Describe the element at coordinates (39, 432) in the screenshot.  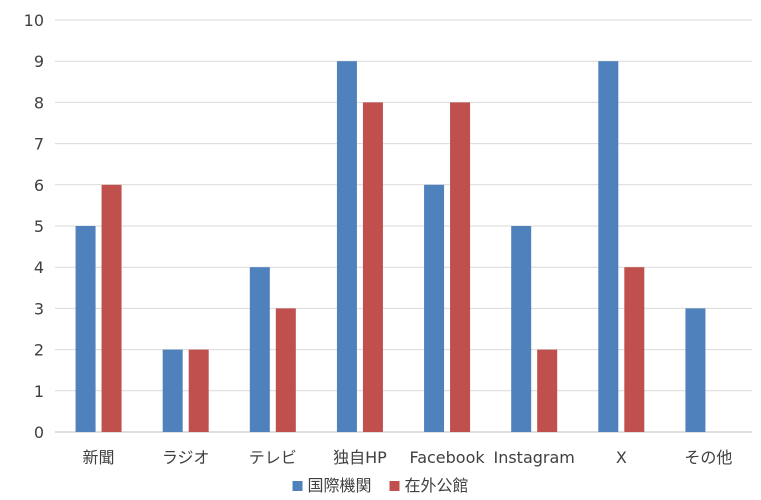
I see `y-tick-label: 0` at that location.